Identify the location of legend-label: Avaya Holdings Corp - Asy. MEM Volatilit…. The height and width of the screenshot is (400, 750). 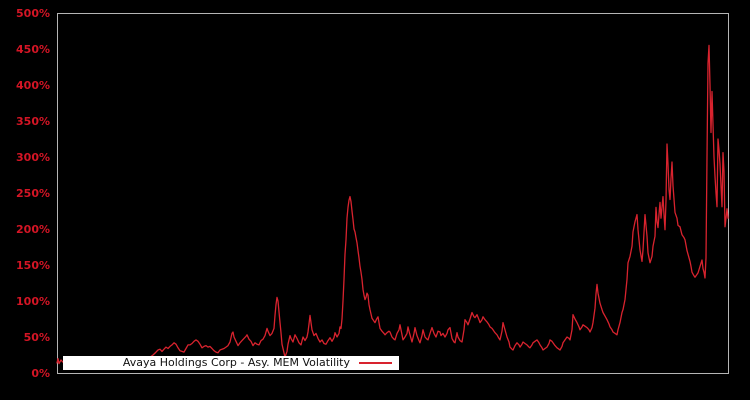
(236, 362).